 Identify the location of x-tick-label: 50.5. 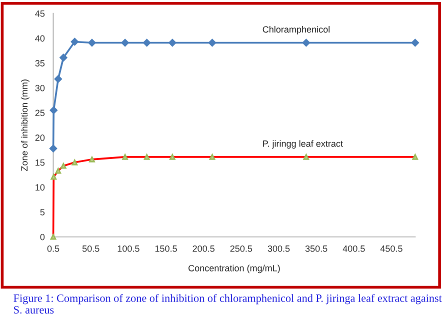
(91, 248).